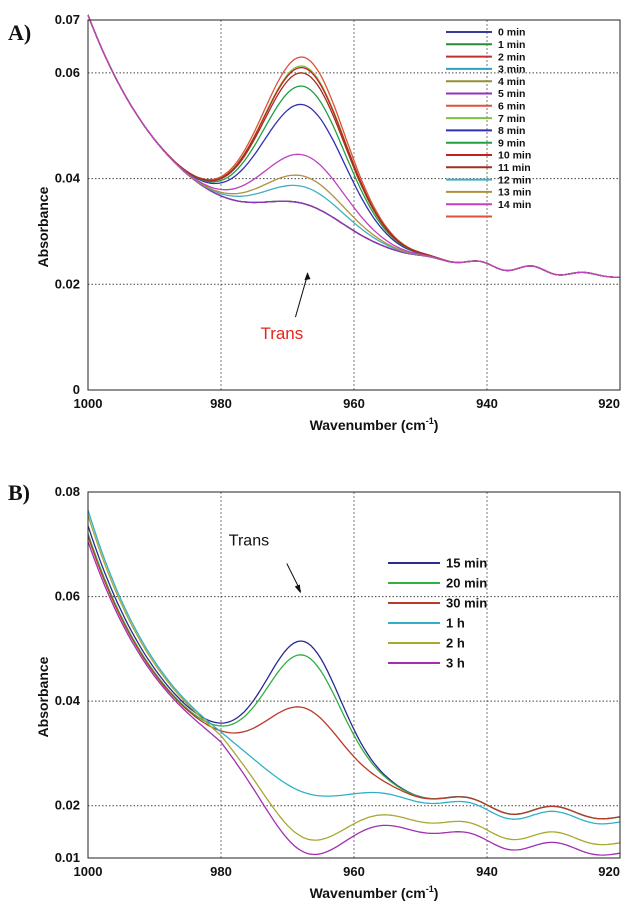 The width and height of the screenshot is (628, 916). I want to click on legend-label-4: 1 h, so click(455, 623).